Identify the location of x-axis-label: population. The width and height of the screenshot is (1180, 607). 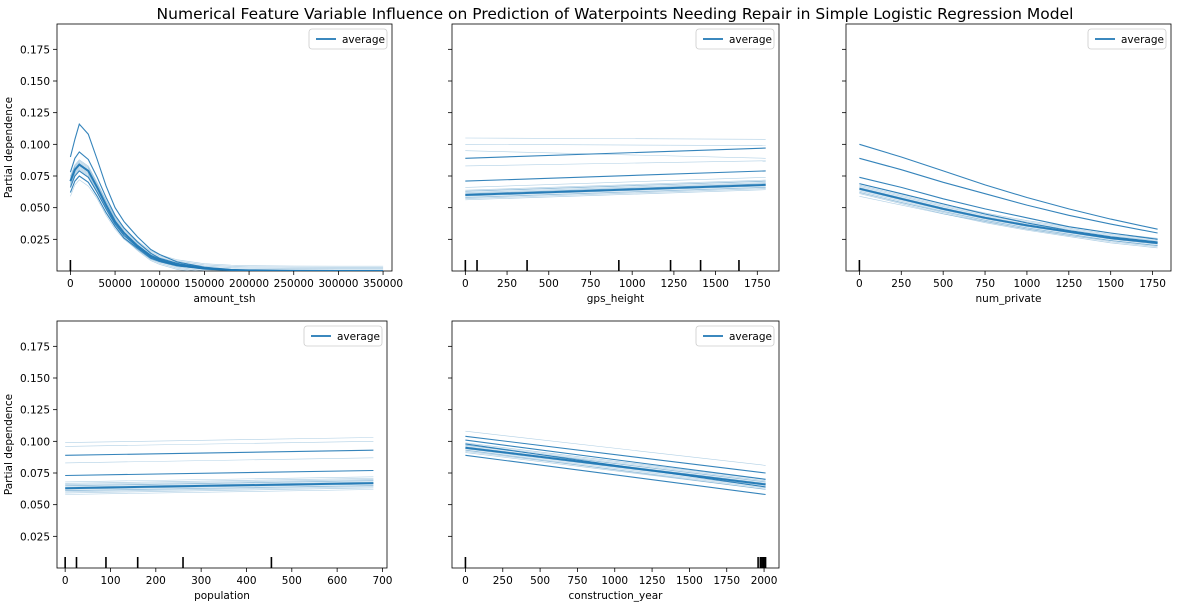
(222, 596).